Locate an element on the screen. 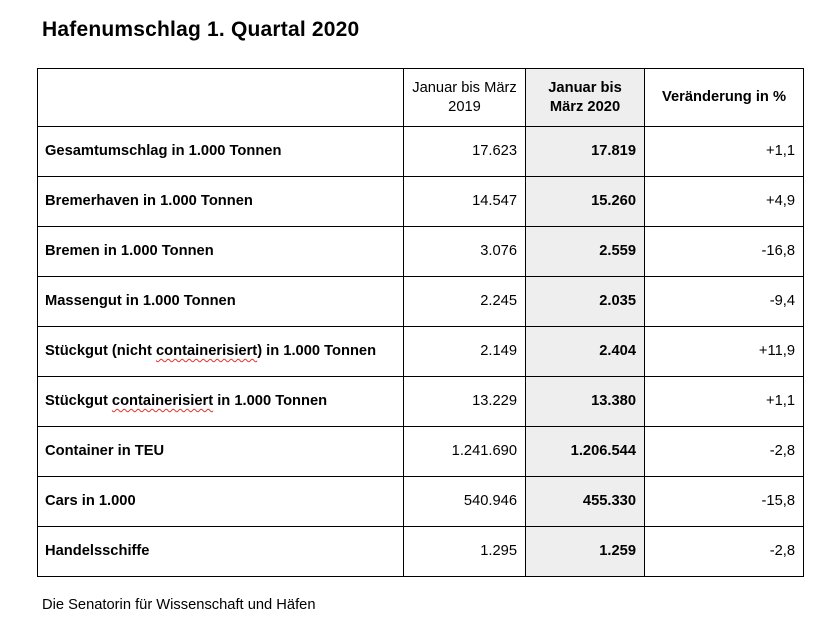 This screenshot has width=840, height=628. value-change: +4,9 is located at coordinates (724, 201).